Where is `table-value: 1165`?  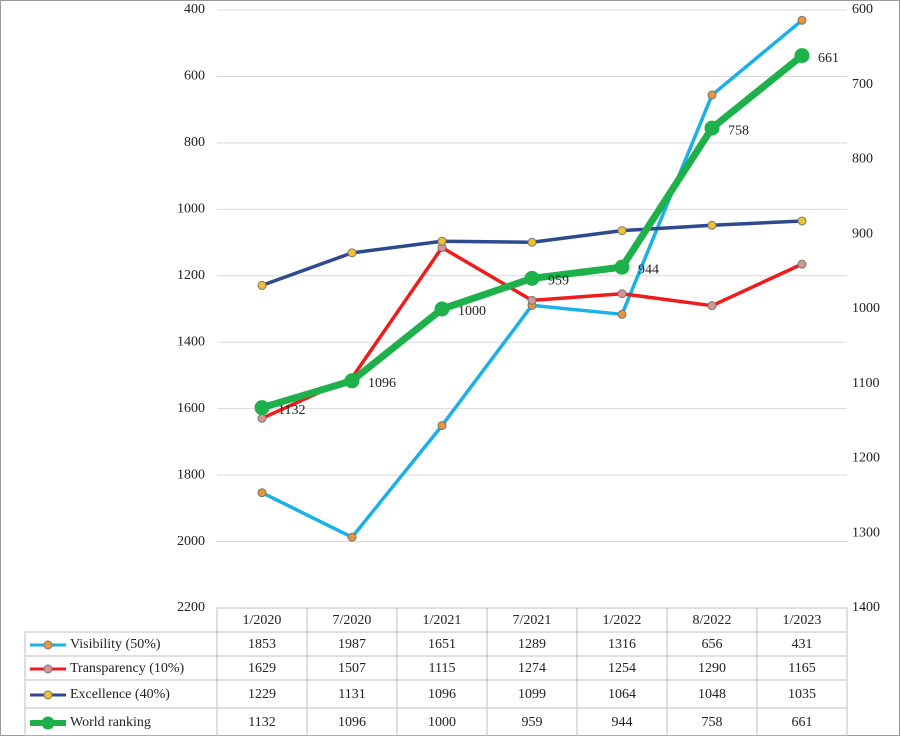 table-value: 1165 is located at coordinates (801, 668).